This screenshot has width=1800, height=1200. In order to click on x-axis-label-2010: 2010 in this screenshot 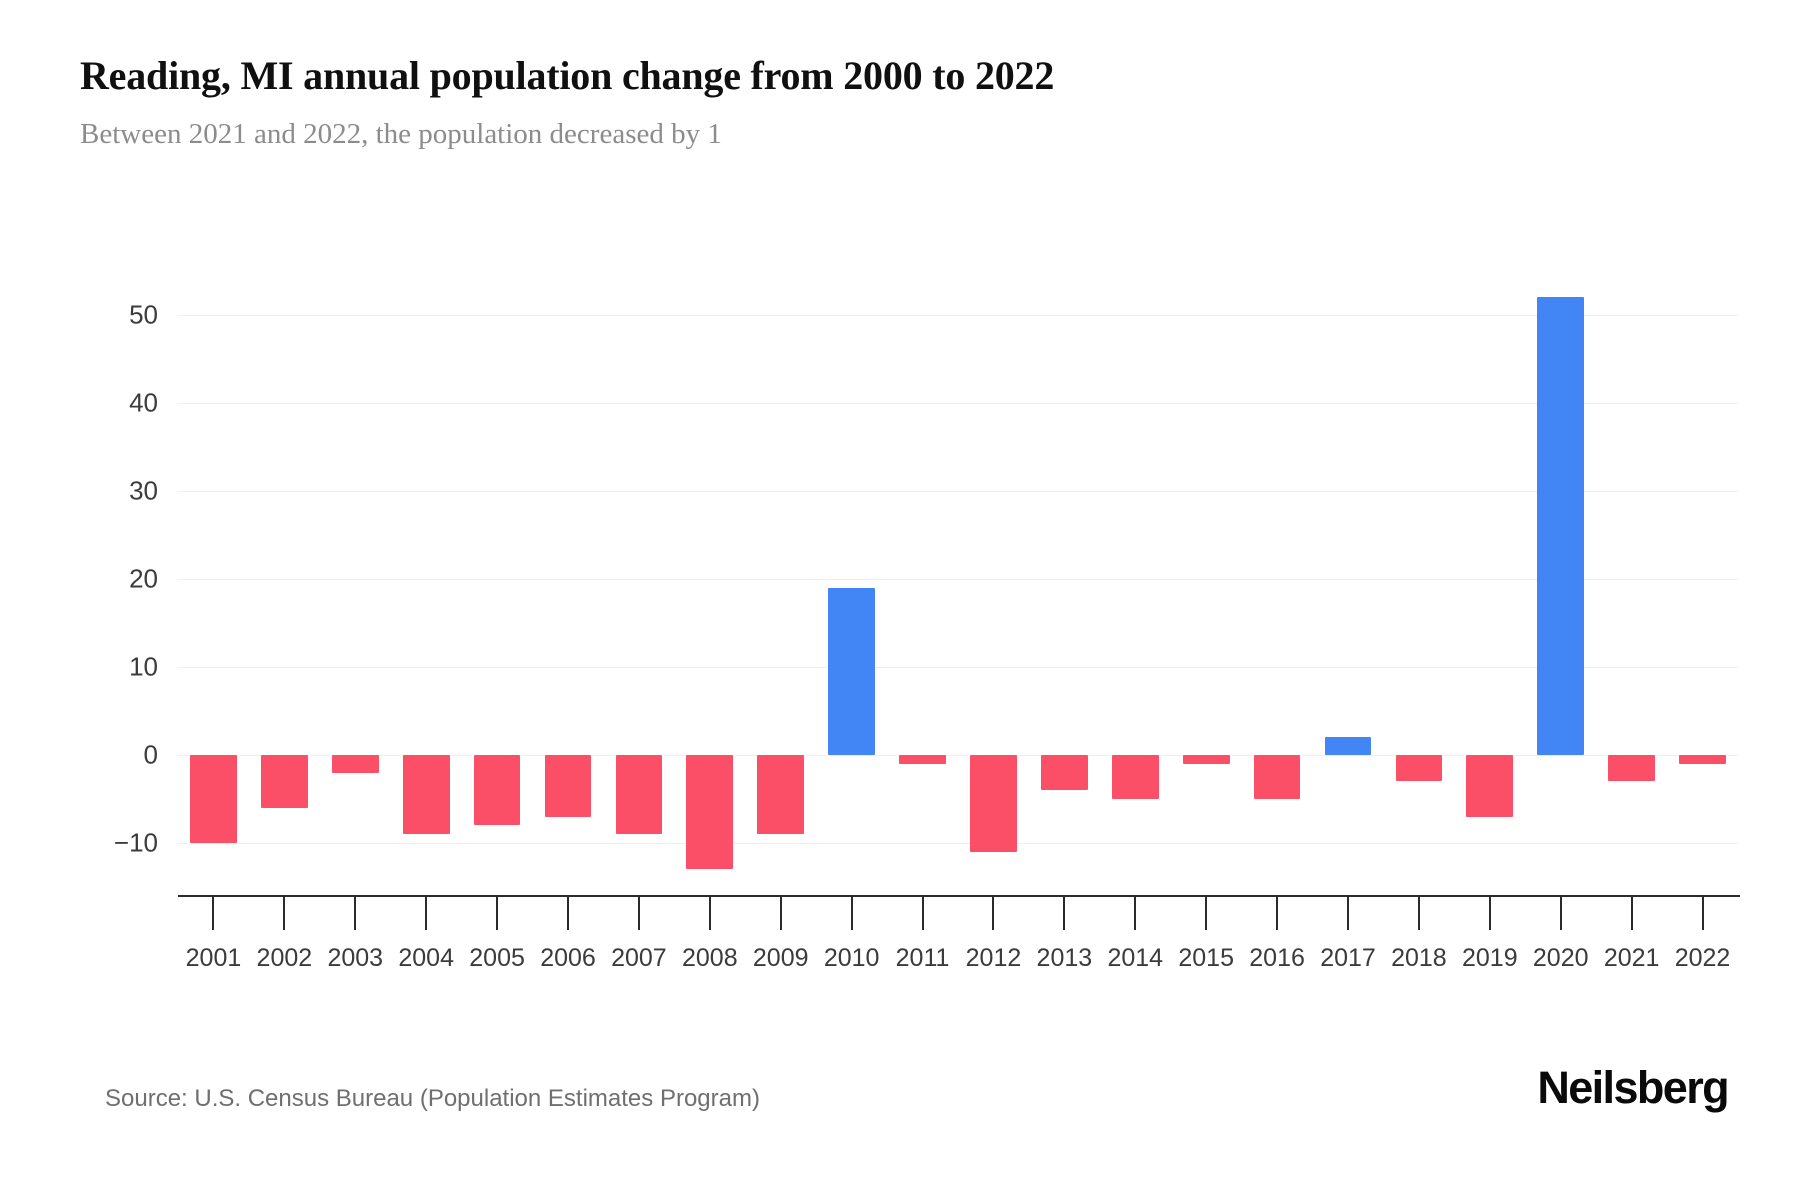, I will do `click(851, 958)`.